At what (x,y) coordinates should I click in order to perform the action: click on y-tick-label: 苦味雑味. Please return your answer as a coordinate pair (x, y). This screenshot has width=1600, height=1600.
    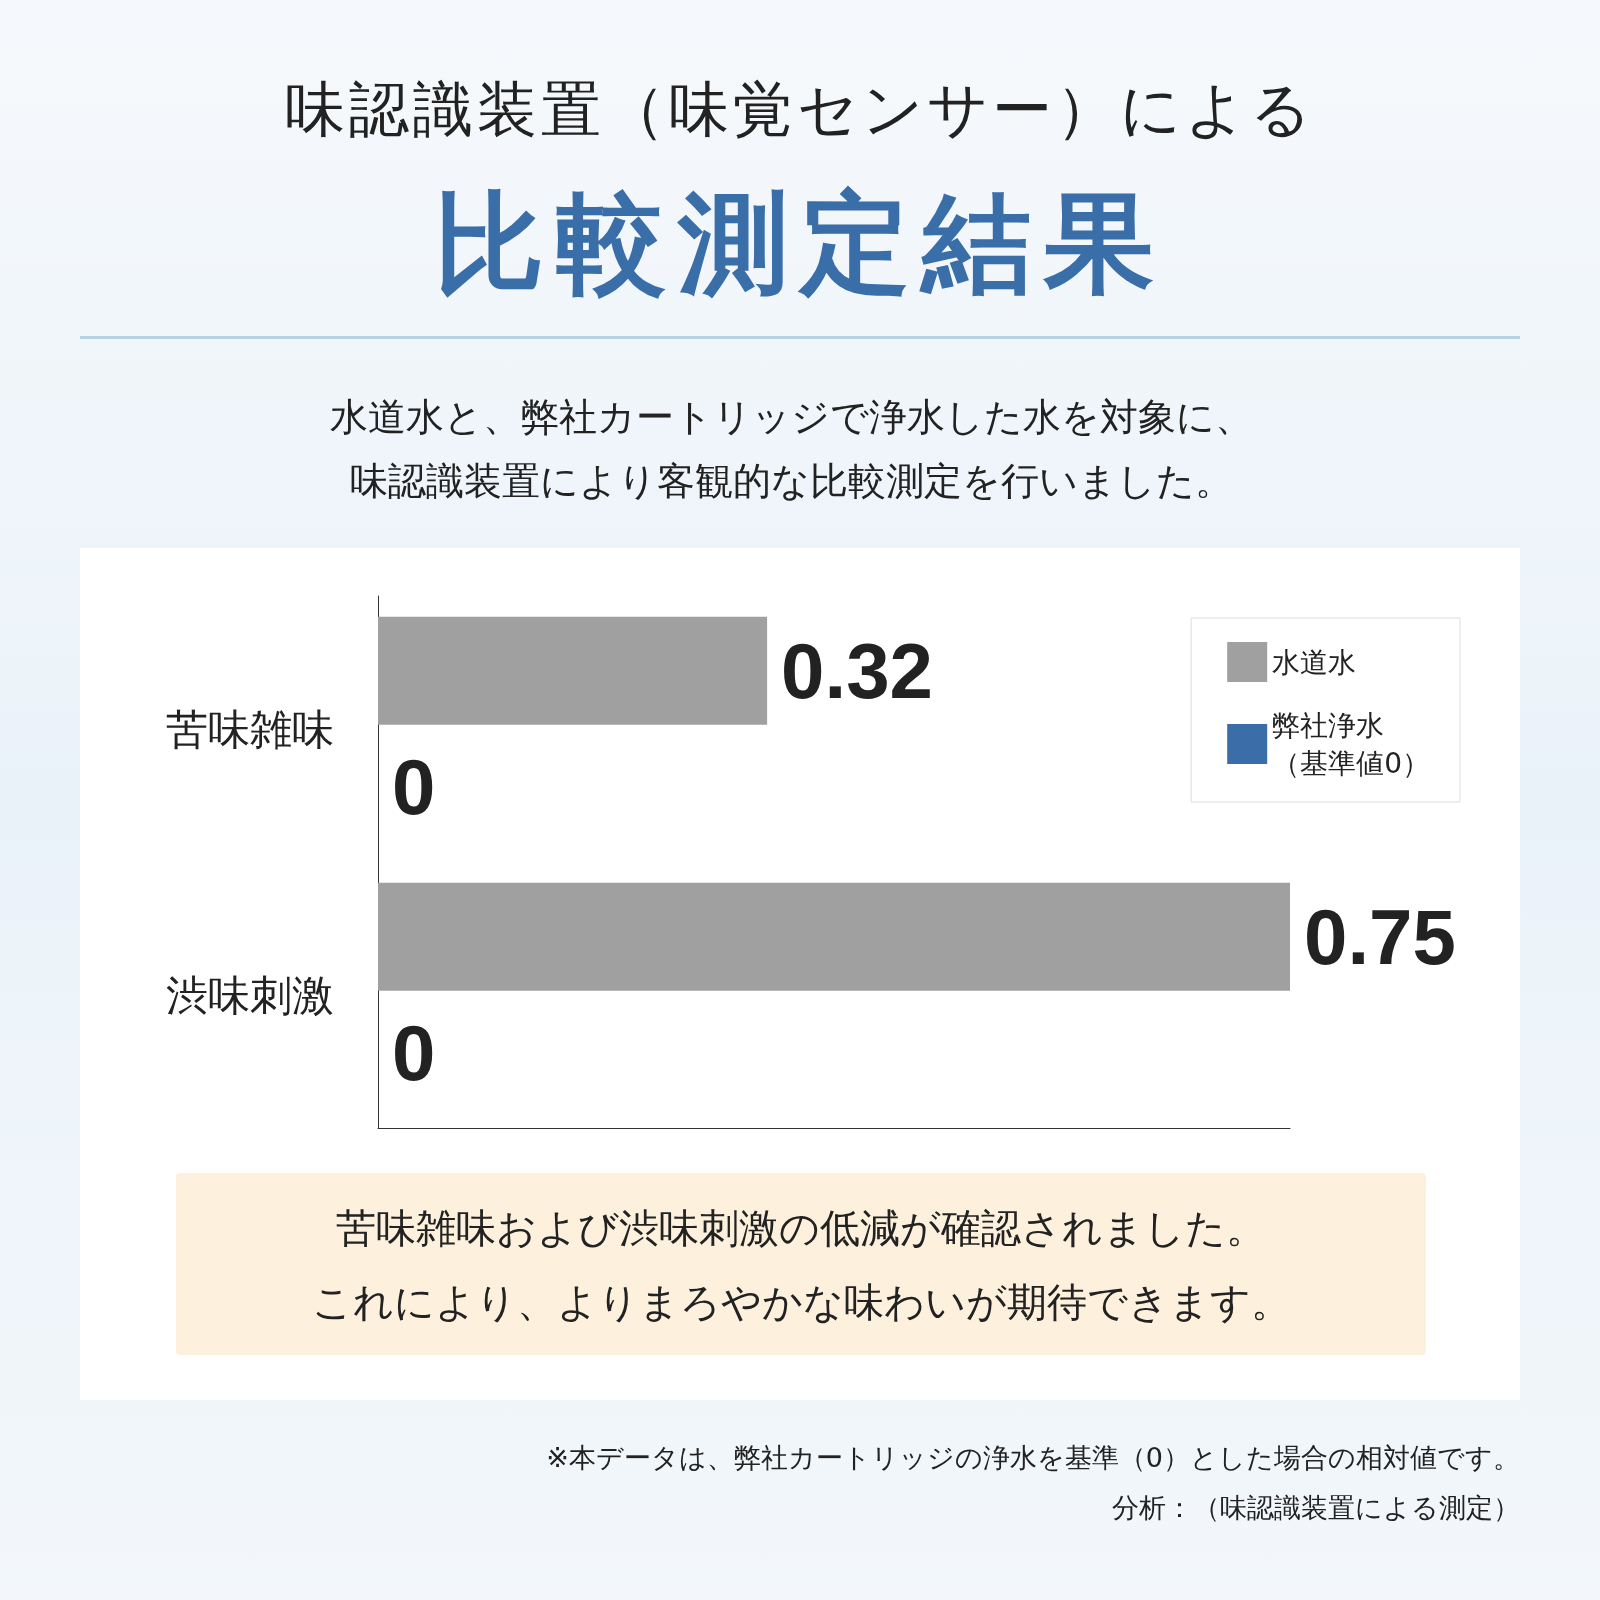
    Looking at the image, I should click on (250, 729).